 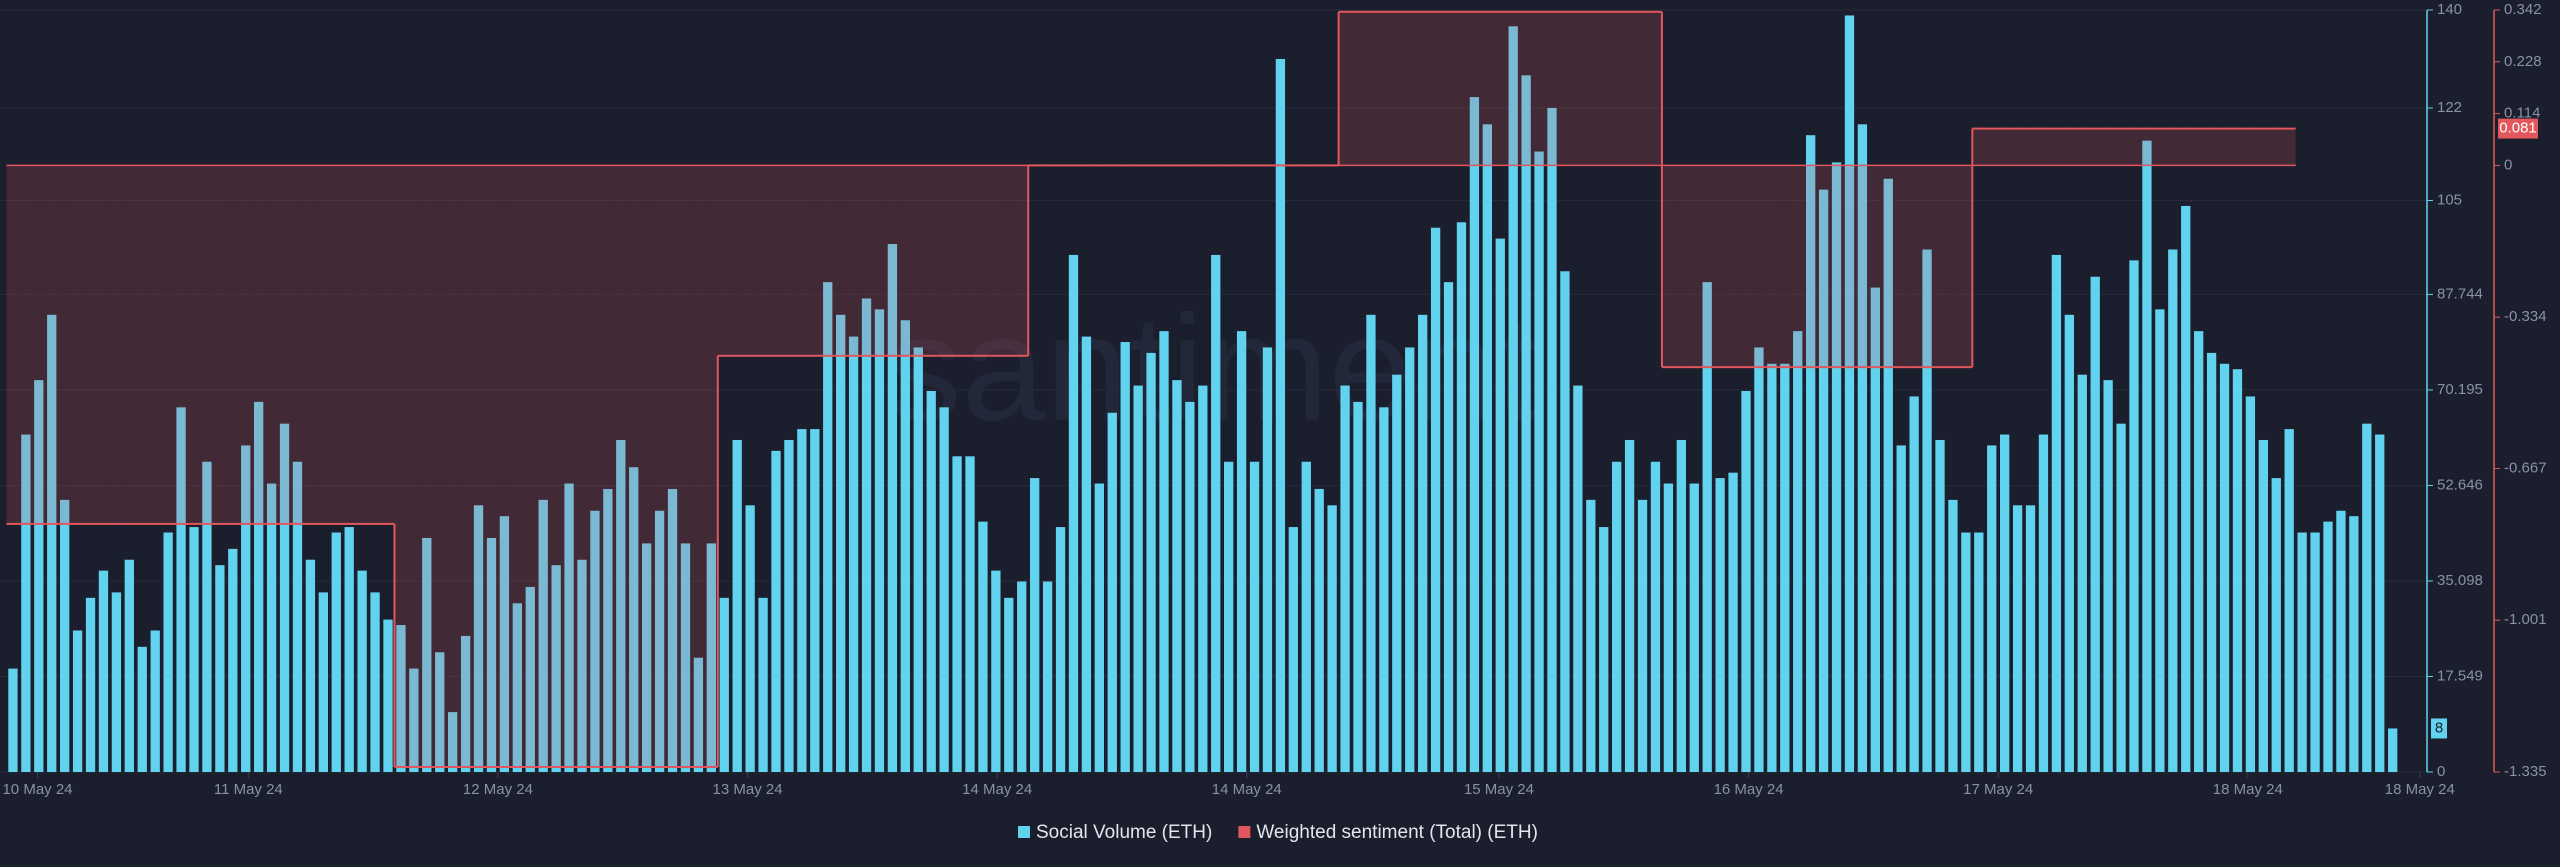 What do you see at coordinates (748, 789) in the screenshot?
I see `x-tick-label: 13 May 24` at bounding box center [748, 789].